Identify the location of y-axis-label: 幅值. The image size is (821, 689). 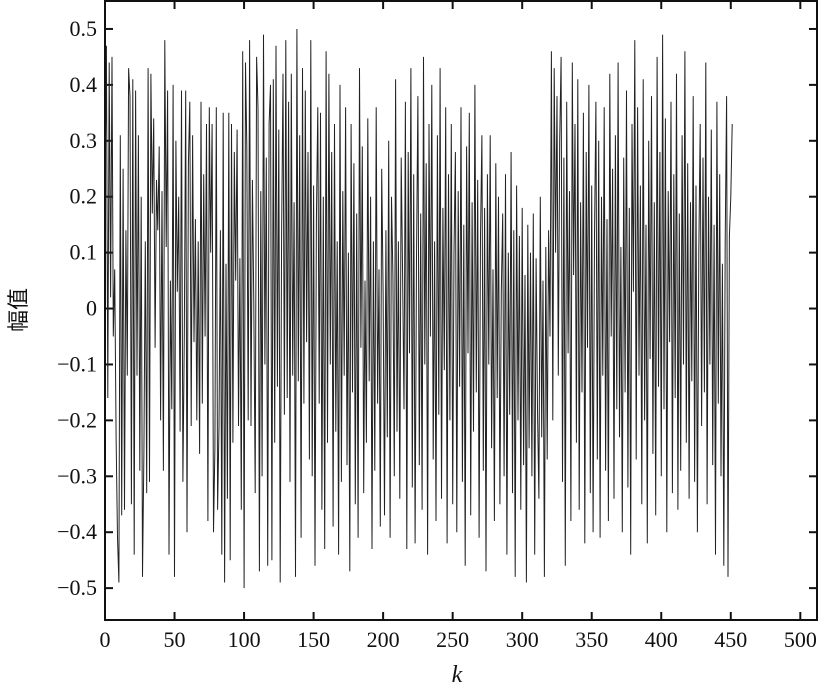
(18, 310).